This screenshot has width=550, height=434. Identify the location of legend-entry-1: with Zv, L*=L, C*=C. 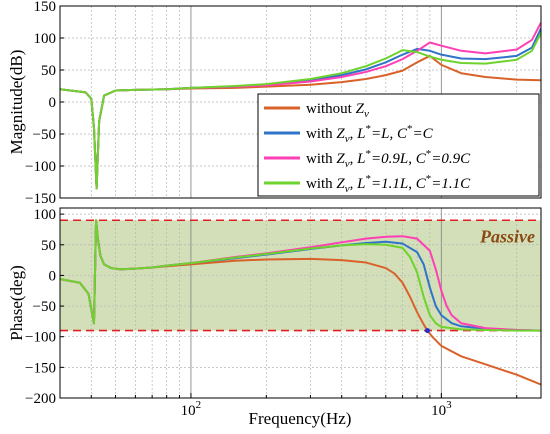
(370, 134).